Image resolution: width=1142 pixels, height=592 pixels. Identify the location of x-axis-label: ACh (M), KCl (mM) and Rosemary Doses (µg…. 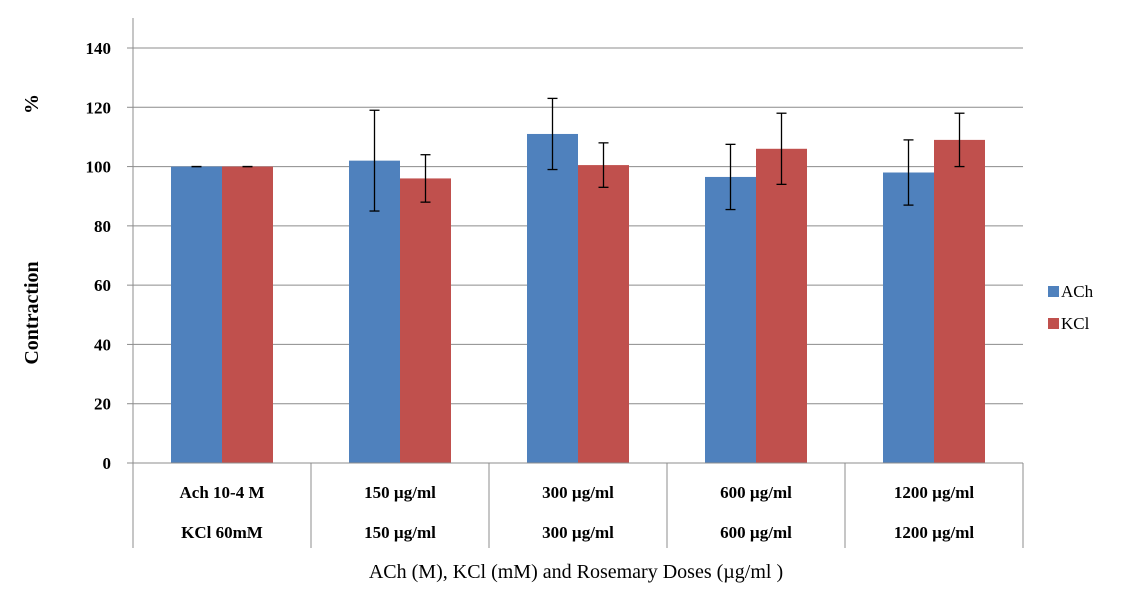
(576, 572).